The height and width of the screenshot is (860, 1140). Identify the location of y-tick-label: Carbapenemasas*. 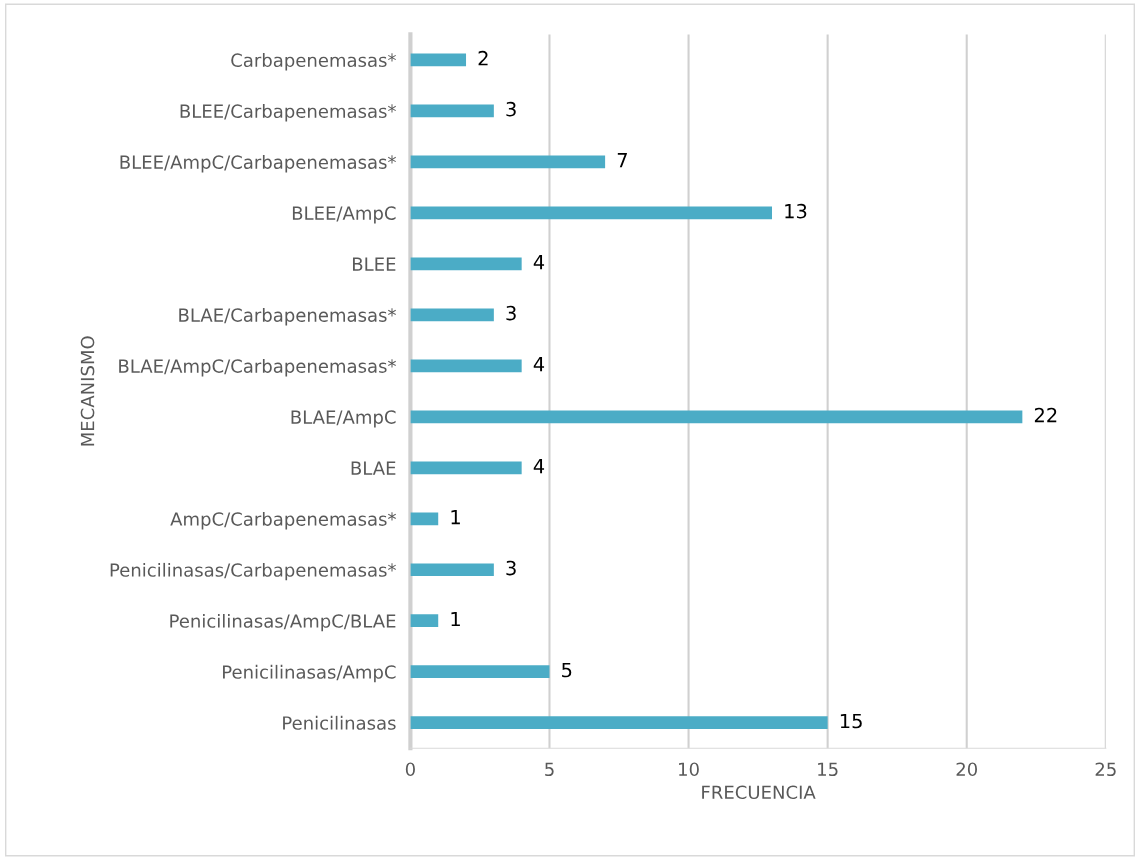
(313, 62).